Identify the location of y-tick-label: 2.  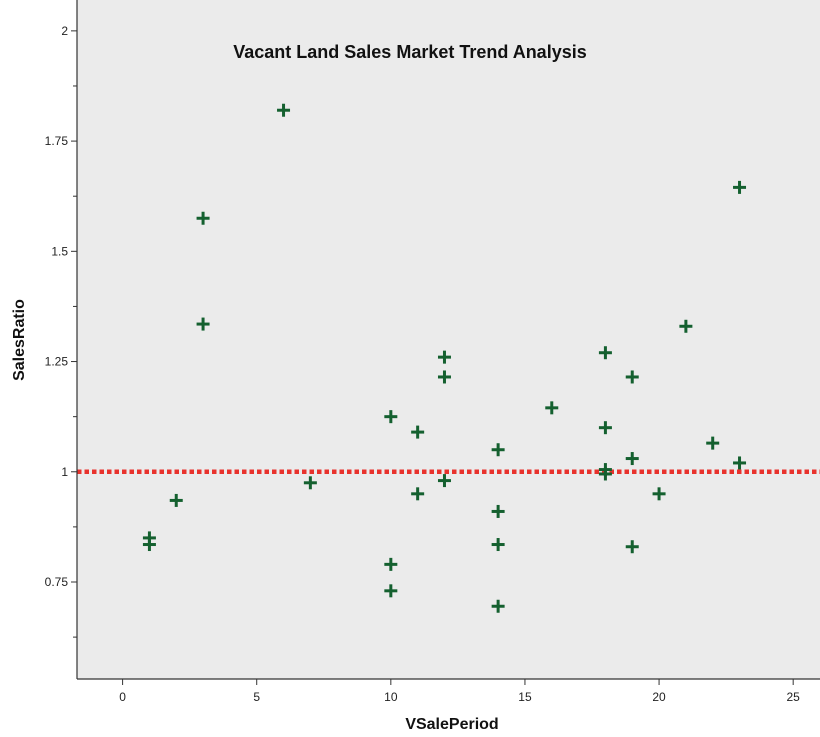
(64, 31).